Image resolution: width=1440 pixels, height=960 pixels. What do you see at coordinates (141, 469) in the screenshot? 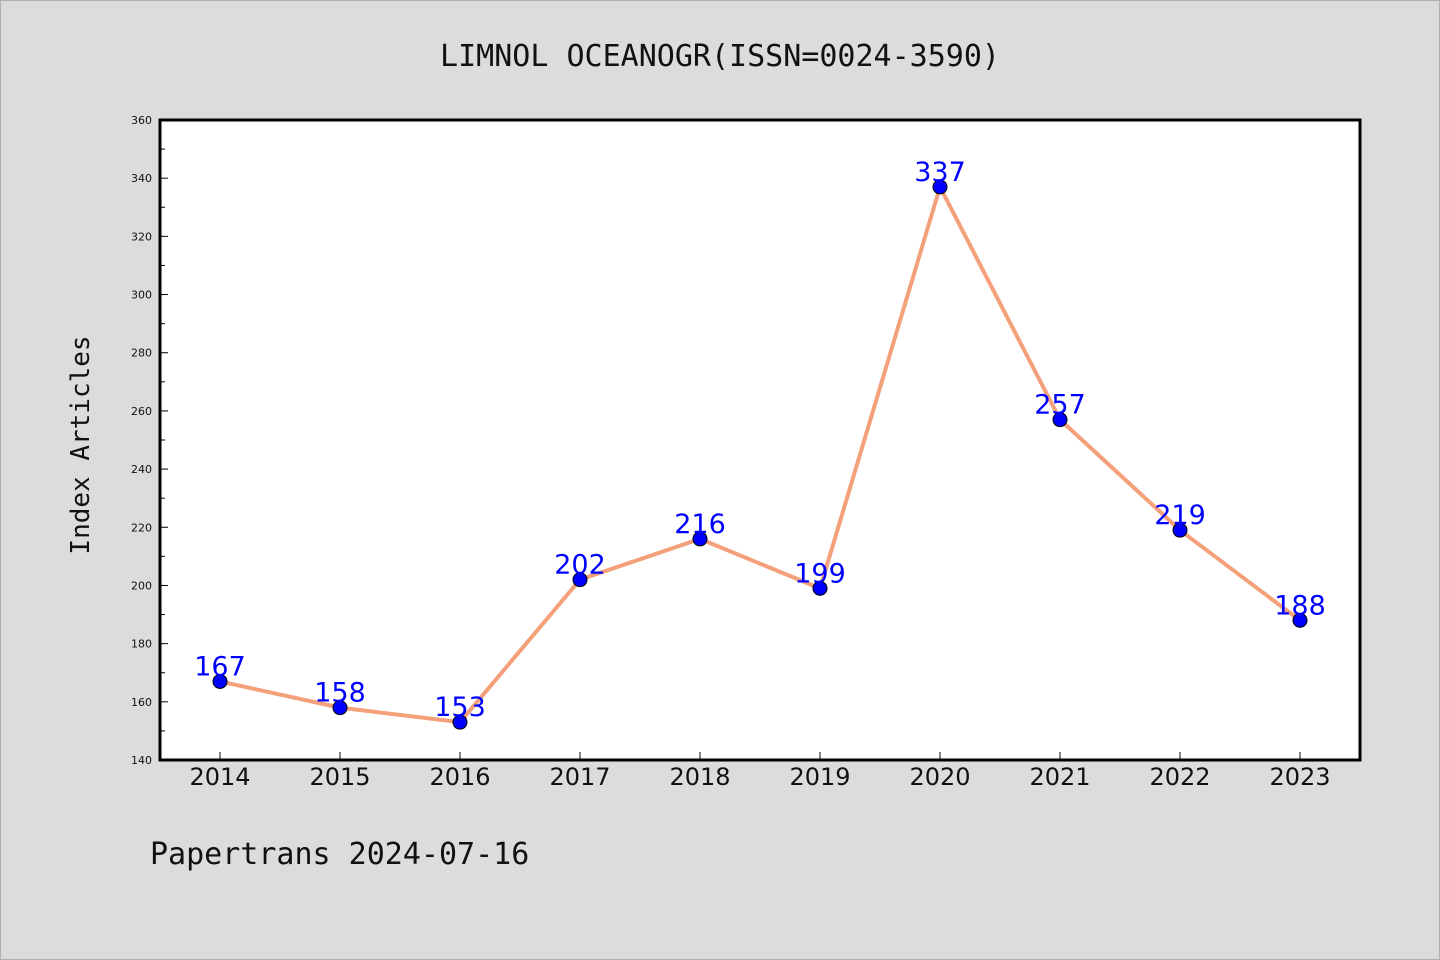
I see `y-tick-label: 240` at bounding box center [141, 469].